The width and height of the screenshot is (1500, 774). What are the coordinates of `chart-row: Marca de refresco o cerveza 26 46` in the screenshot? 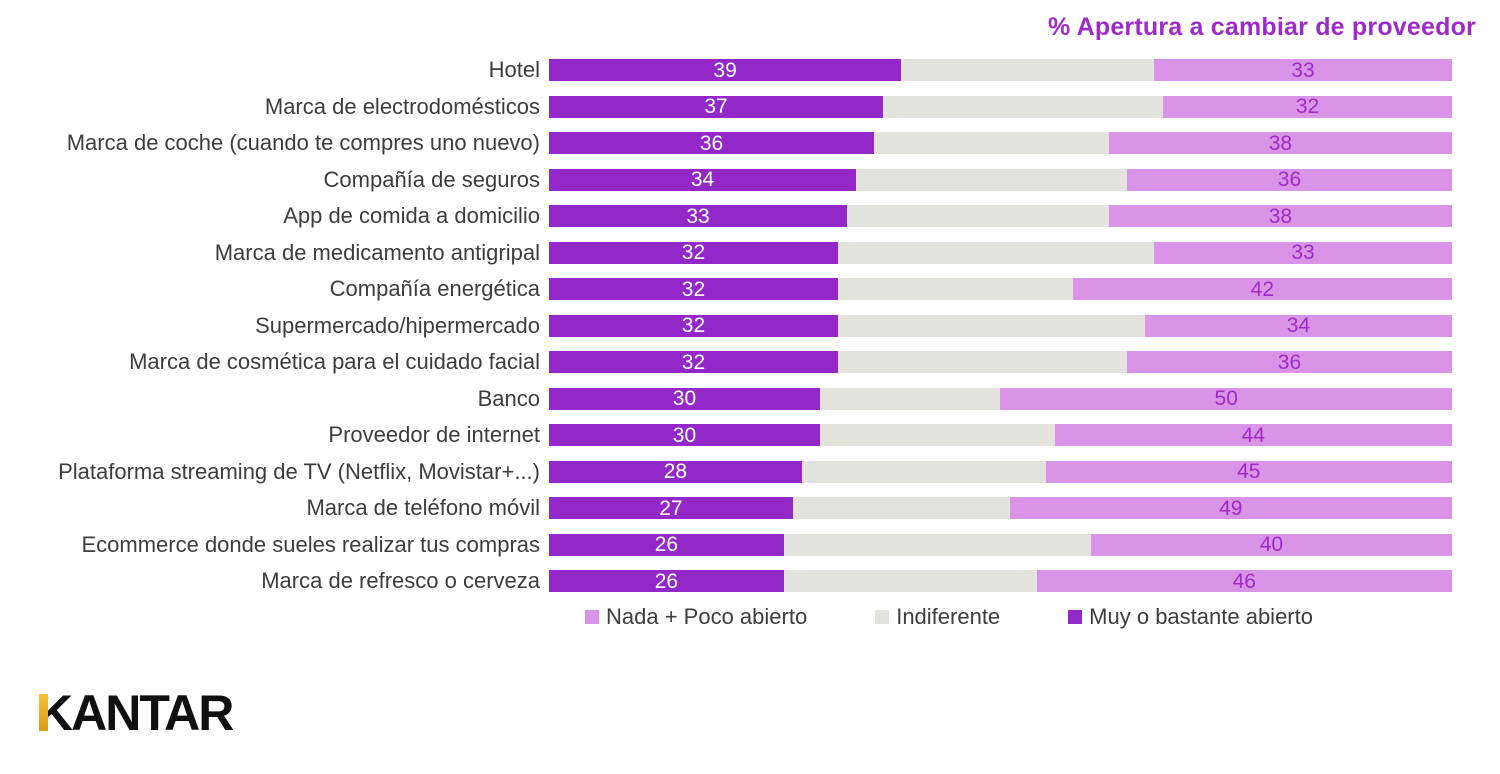 It's located at (726, 581).